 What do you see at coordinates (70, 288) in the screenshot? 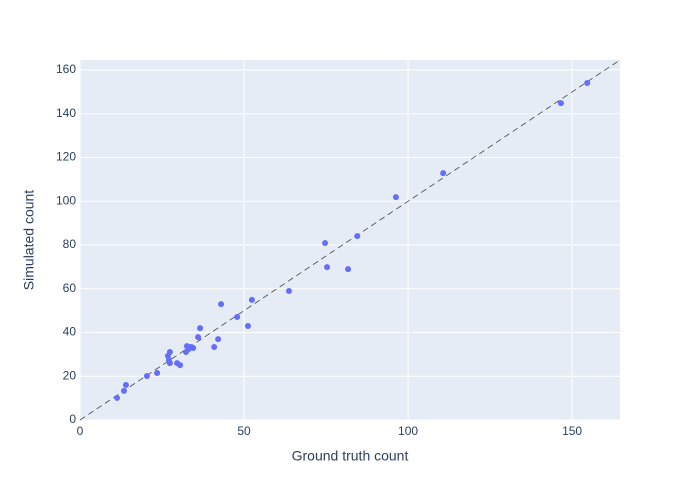
I see `y-tick-label: 60` at bounding box center [70, 288].